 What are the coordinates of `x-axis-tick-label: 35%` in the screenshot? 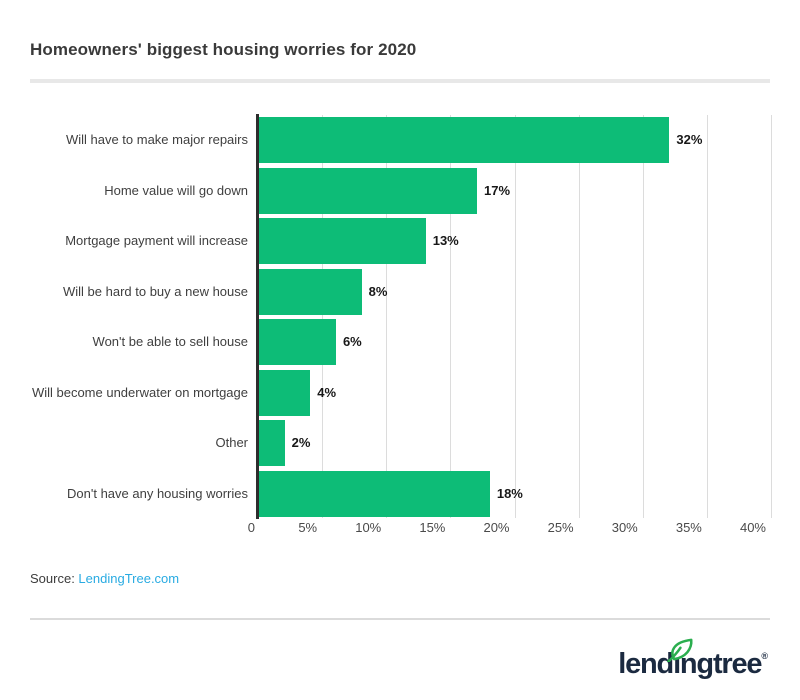 It's located at (688, 527).